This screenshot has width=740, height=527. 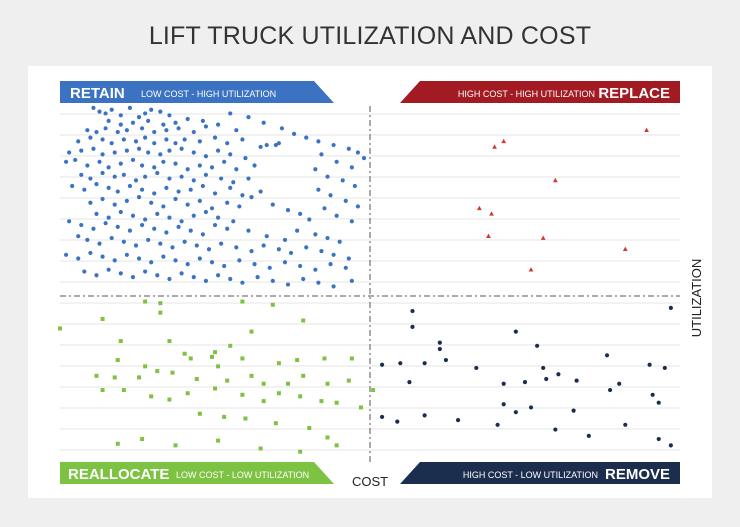 I want to click on banner-retain-subtitle: LOW COST - HIGH UTILIZATION, so click(x=208, y=94).